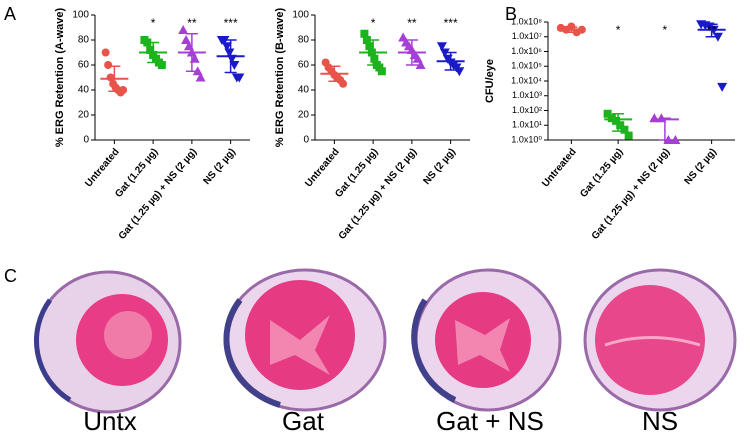 The image size is (750, 440). Describe the element at coordinates (490, 421) in the screenshot. I see `image-label: Gat + NS` at that location.